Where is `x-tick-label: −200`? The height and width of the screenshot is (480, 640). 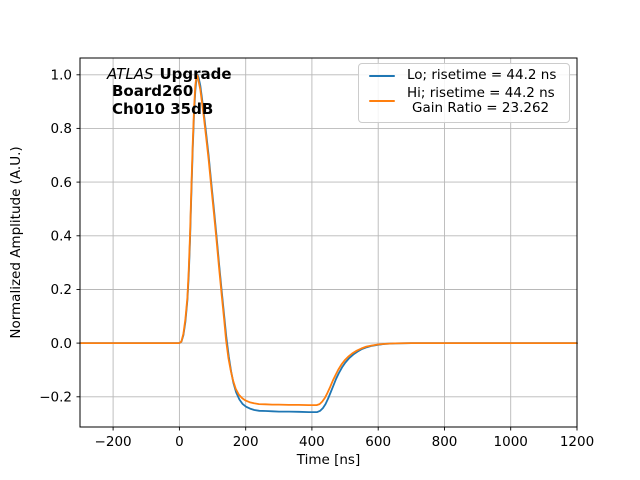
x-tick-label: −200 is located at coordinates (113, 442).